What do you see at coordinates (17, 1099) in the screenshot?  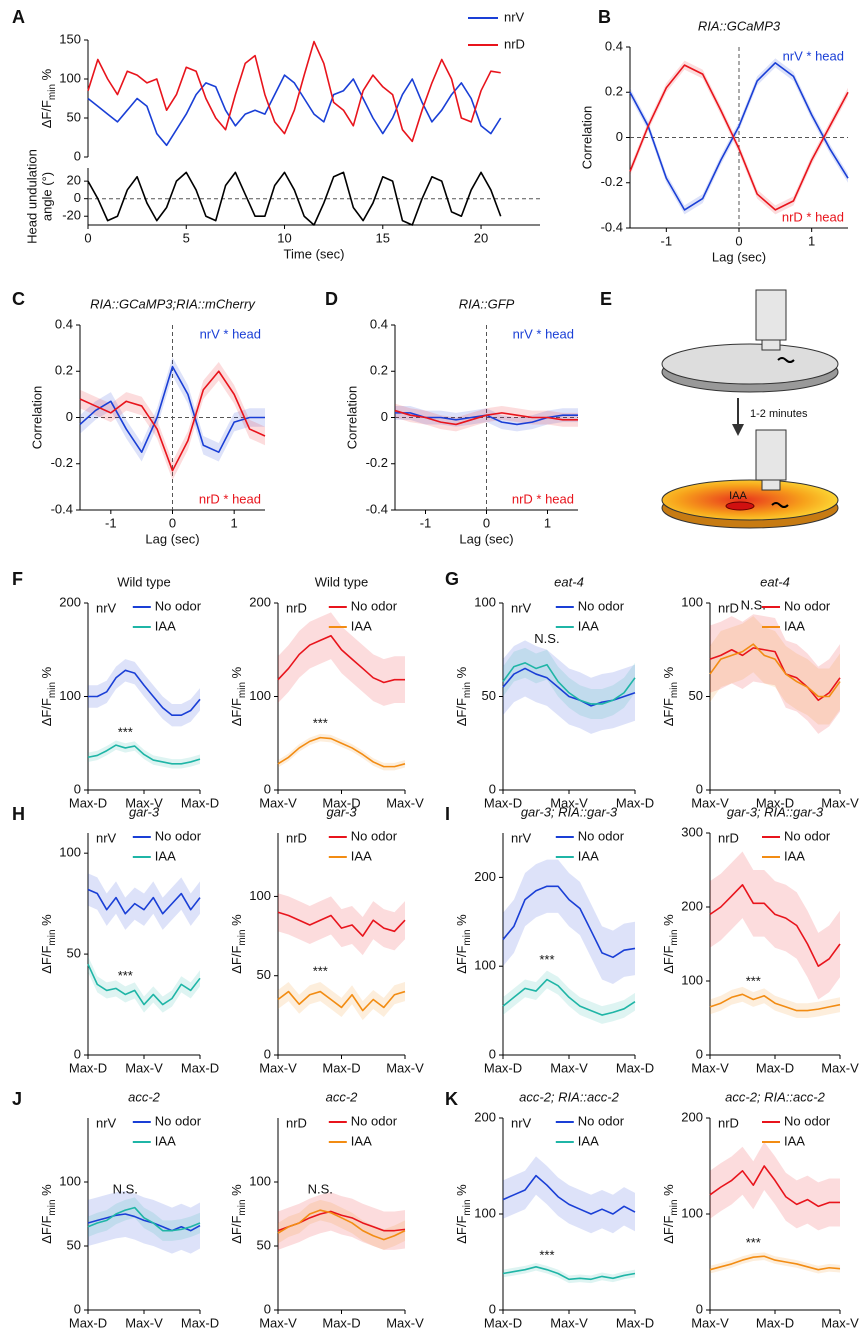 I see `panel-letter: J` at bounding box center [17, 1099].